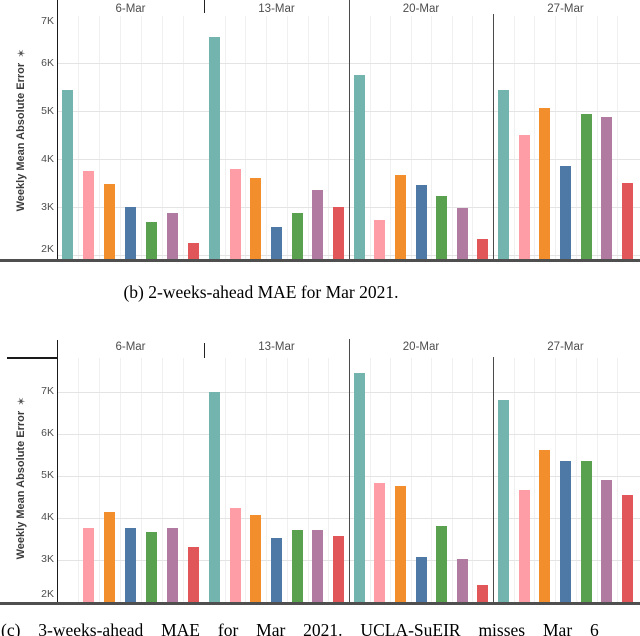  I want to click on bar-green-13-Mar, so click(297, 237).